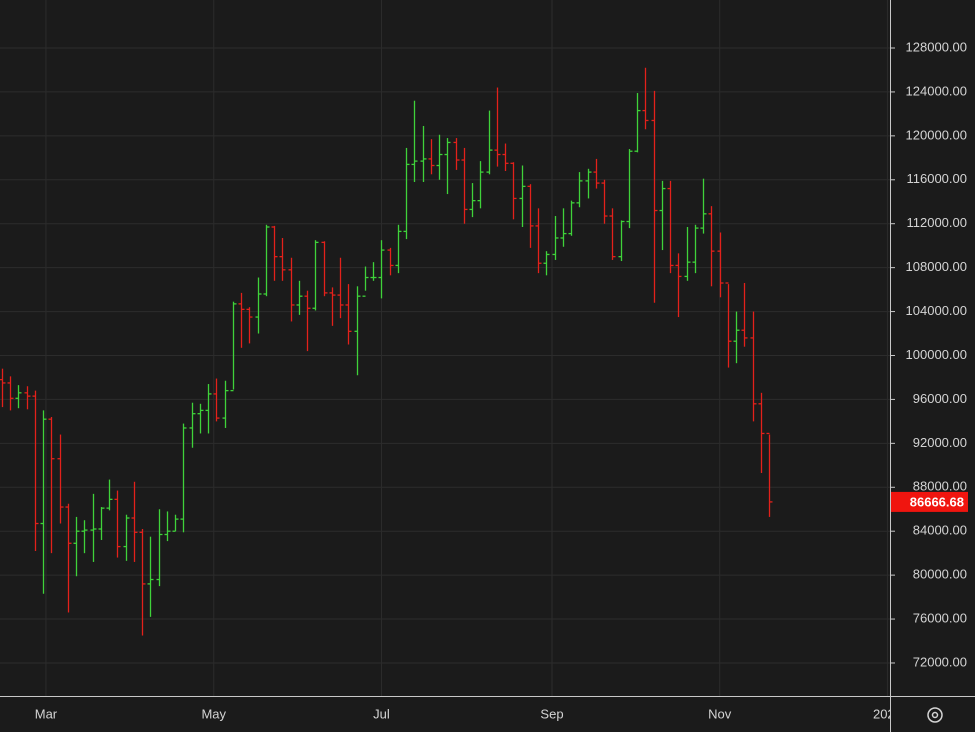  I want to click on last-price-label: 86666.68, so click(937, 501).